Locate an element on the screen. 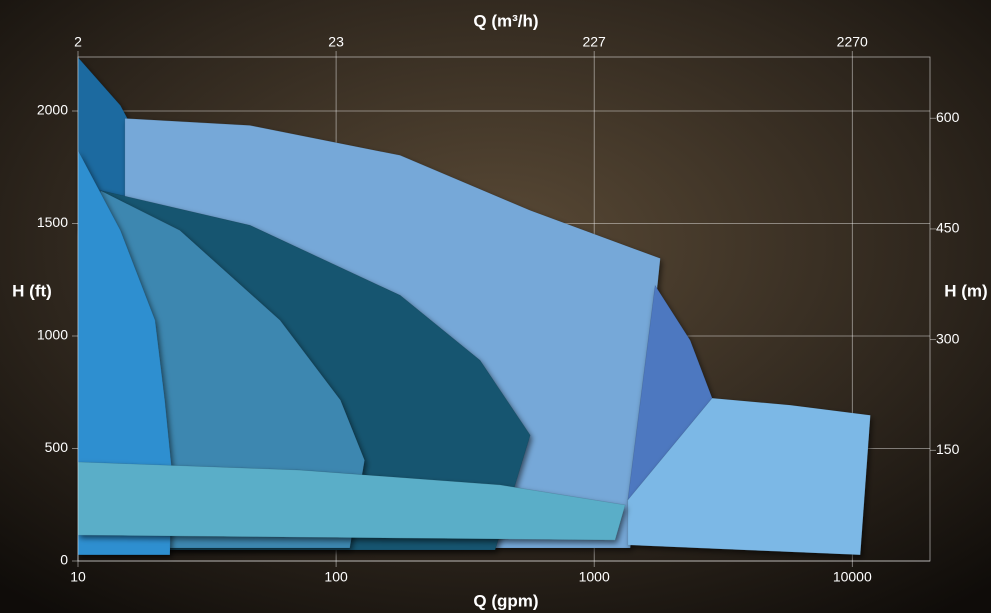 The height and width of the screenshot is (613, 991). x2-axis-title: Q (m³/h) is located at coordinates (505, 20).